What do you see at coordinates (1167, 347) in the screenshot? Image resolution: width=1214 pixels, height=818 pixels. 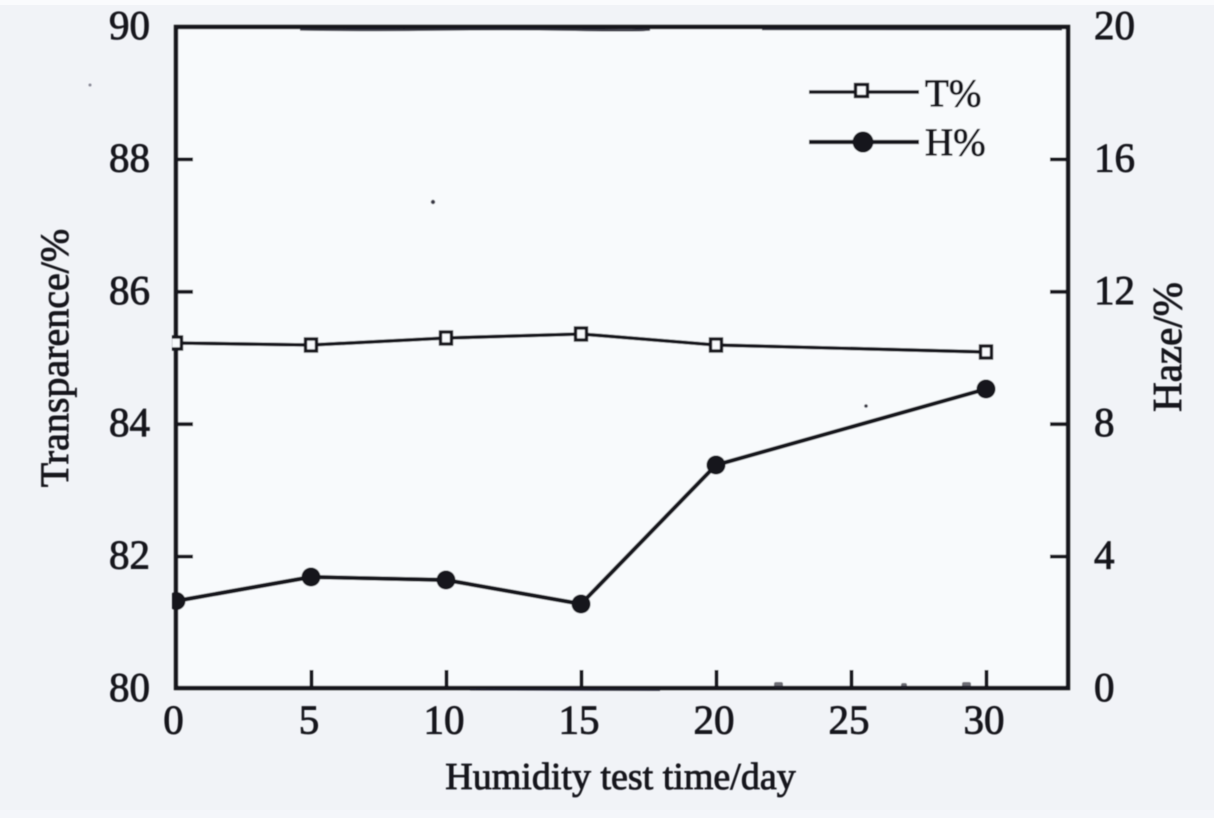 I see `svg-text: Haze/%` at bounding box center [1167, 347].